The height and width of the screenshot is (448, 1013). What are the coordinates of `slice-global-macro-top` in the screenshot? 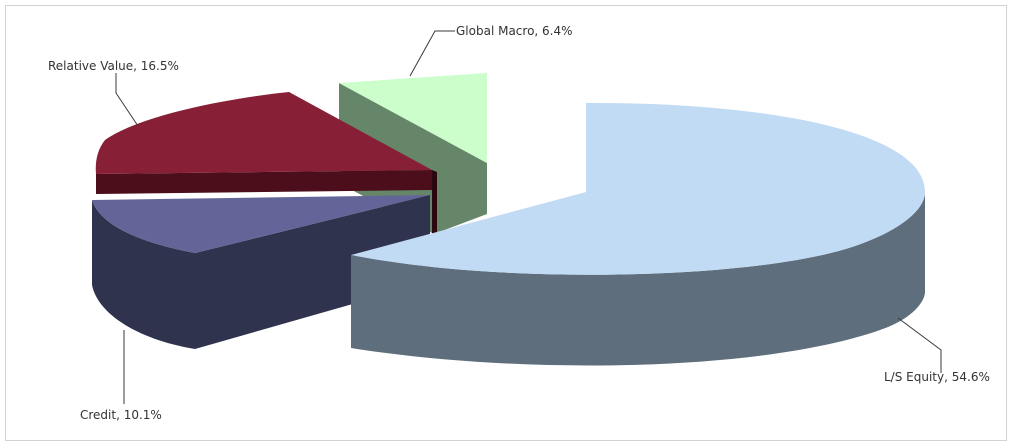 It's located at (413, 118).